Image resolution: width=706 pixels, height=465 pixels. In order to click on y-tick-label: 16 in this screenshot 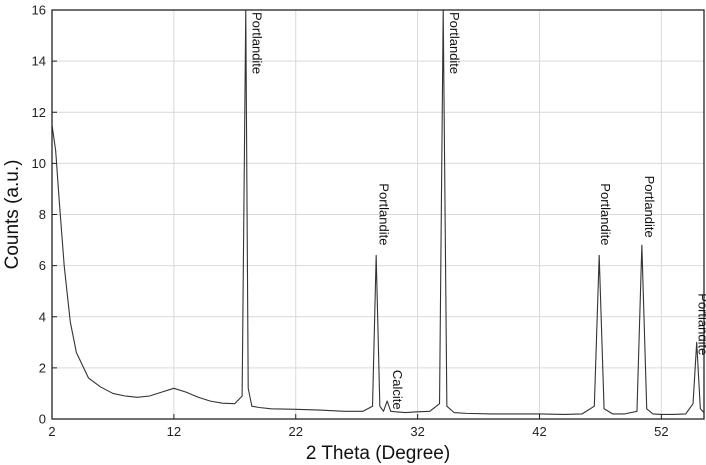, I will do `click(39, 10)`.